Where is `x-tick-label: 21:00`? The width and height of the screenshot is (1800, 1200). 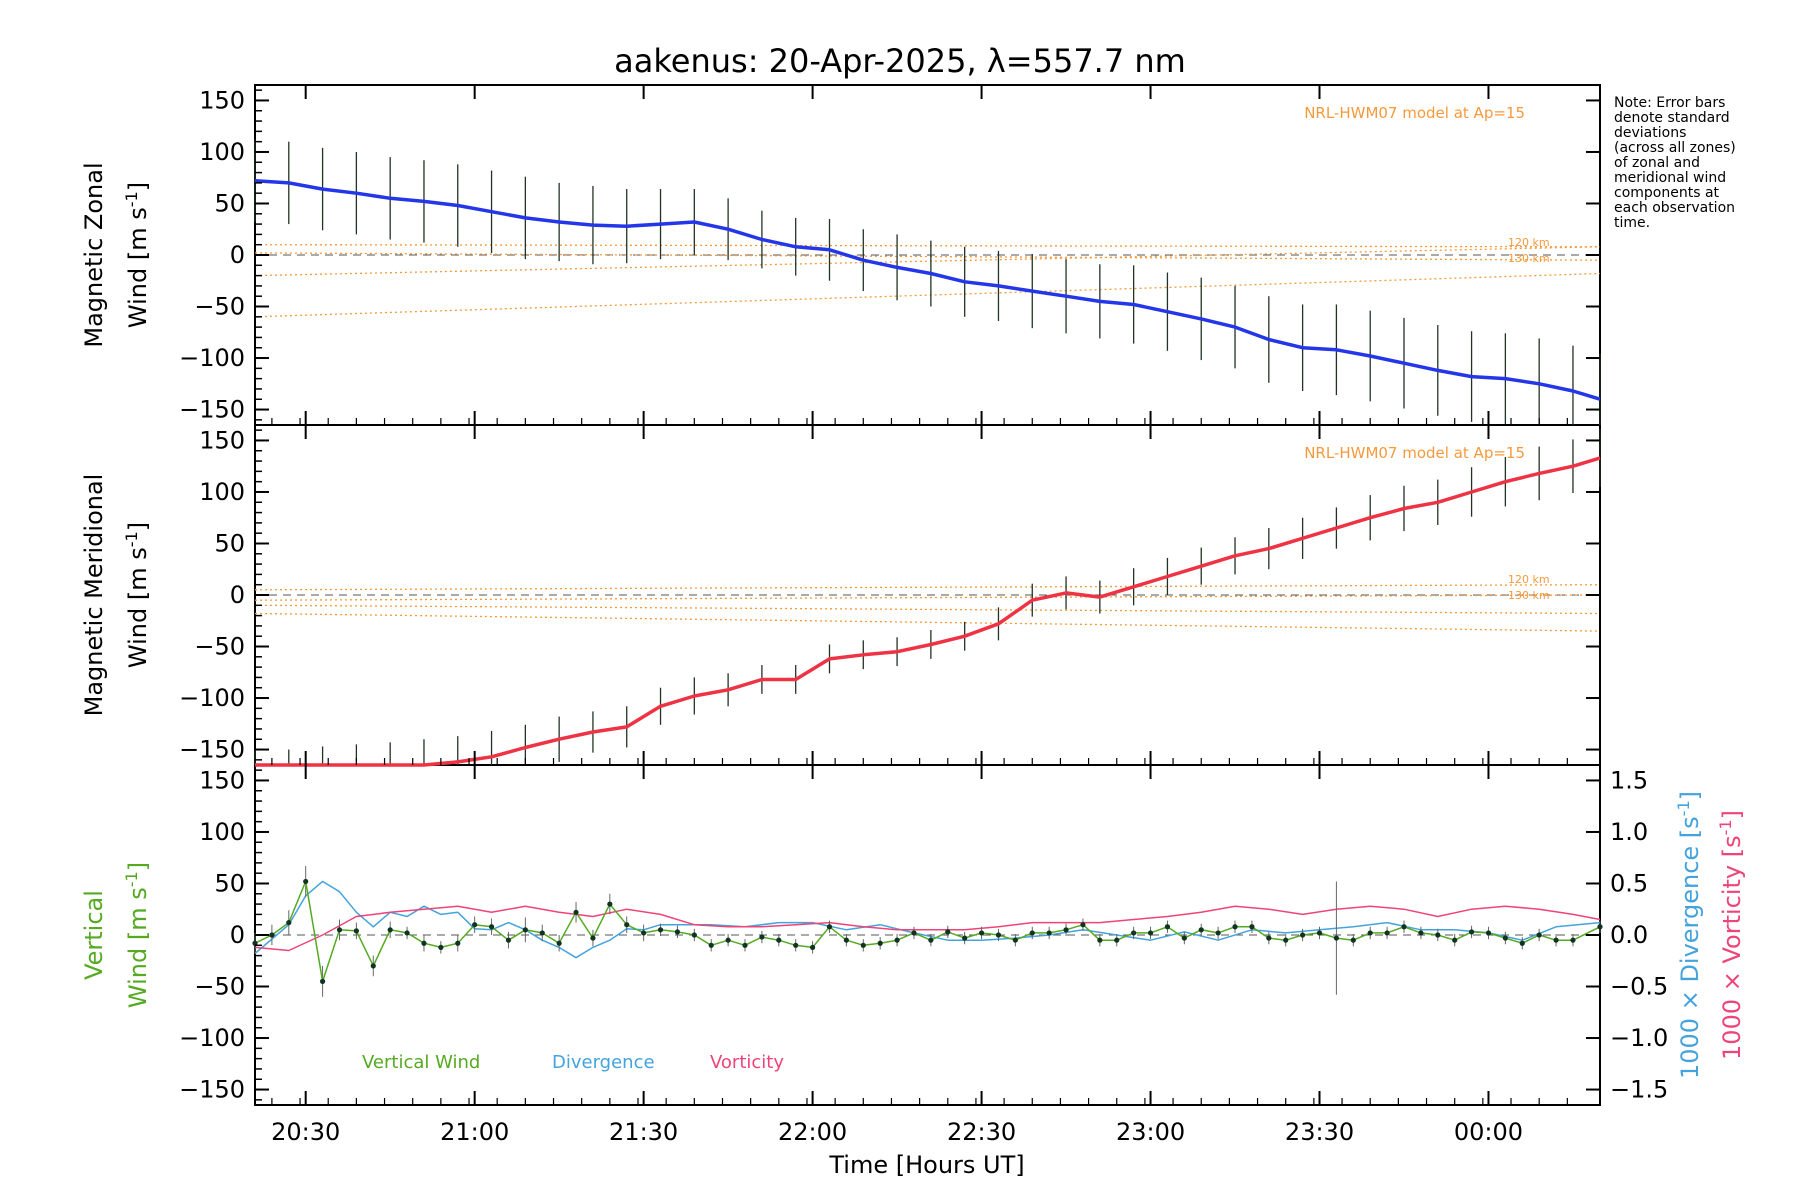 x-tick-label: 21:00 is located at coordinates (474, 1132).